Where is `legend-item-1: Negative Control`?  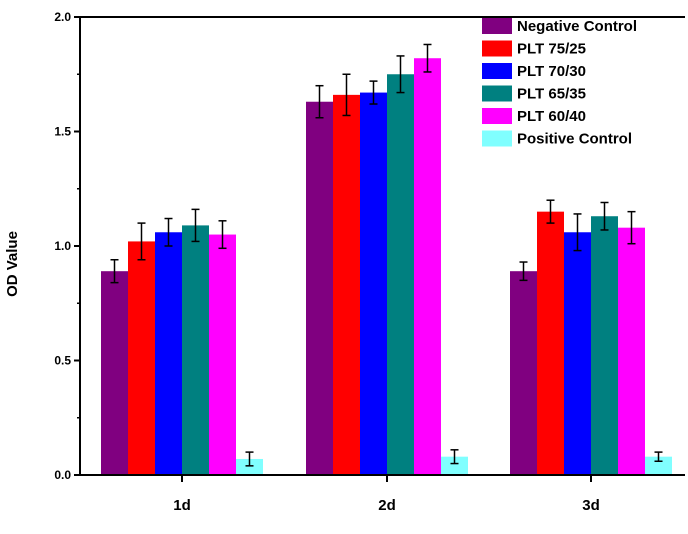 legend-item-1: Negative Control is located at coordinates (559, 26).